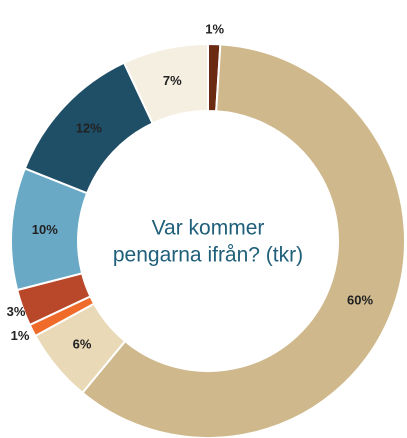 The height and width of the screenshot is (438, 407). Describe the element at coordinates (89, 128) in the screenshot. I see `data-label: 12%` at that location.